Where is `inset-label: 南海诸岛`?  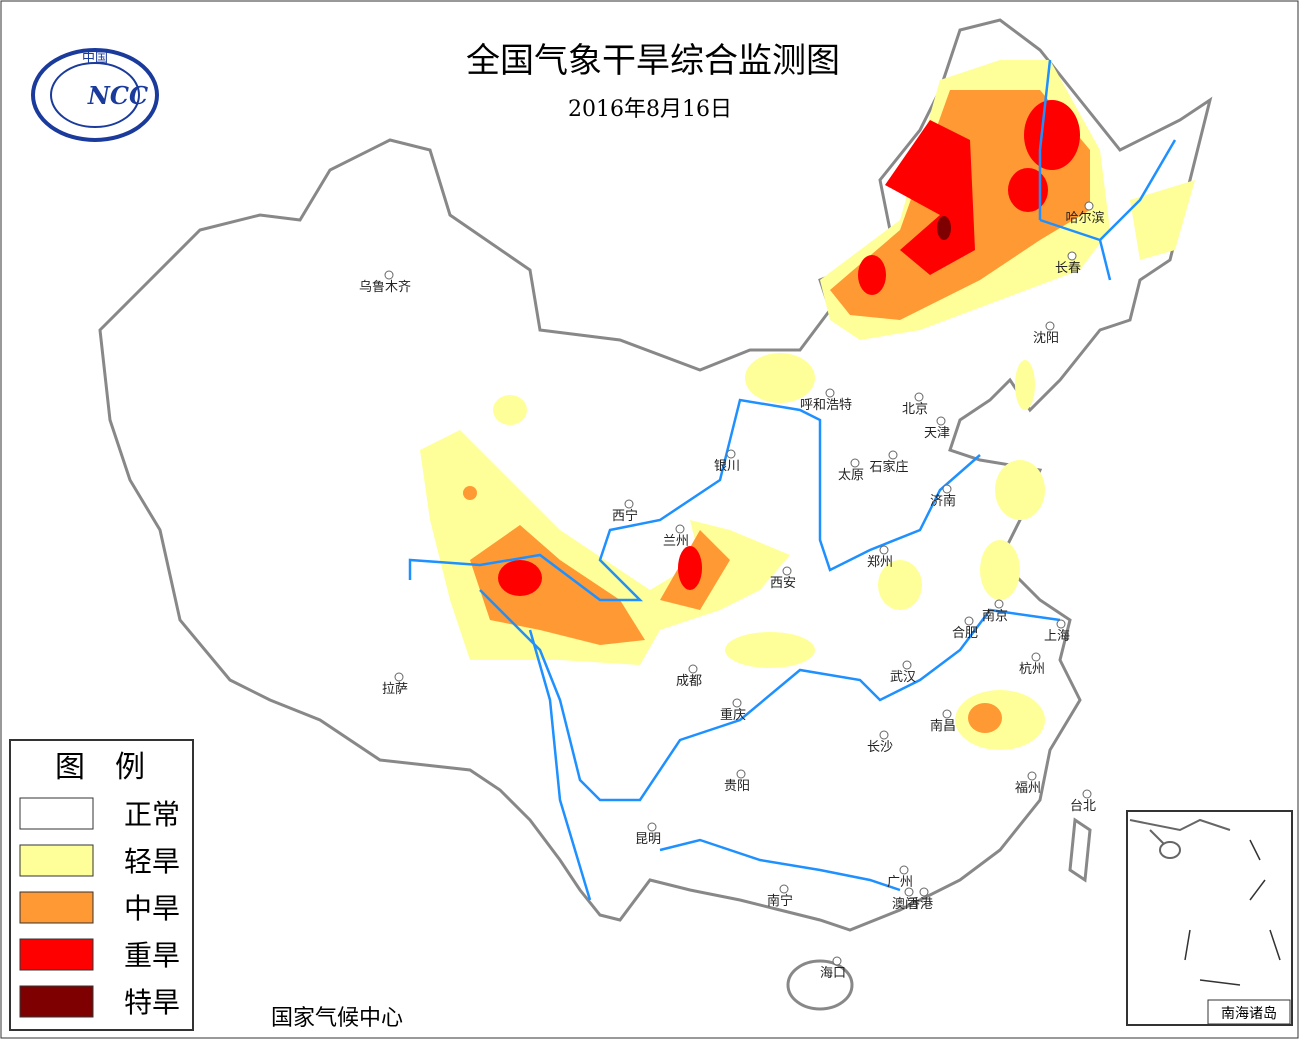 inset-label: 南海诸岛 is located at coordinates (1249, 1014).